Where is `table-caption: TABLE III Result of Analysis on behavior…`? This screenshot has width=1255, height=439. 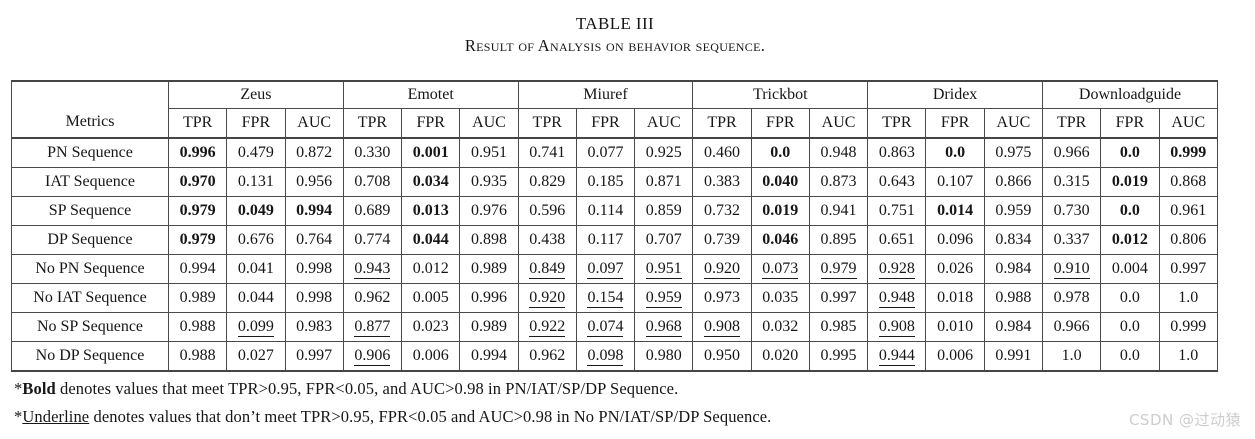 table-caption: TABLE III Result of Analysis on behavior… is located at coordinates (615, 35).